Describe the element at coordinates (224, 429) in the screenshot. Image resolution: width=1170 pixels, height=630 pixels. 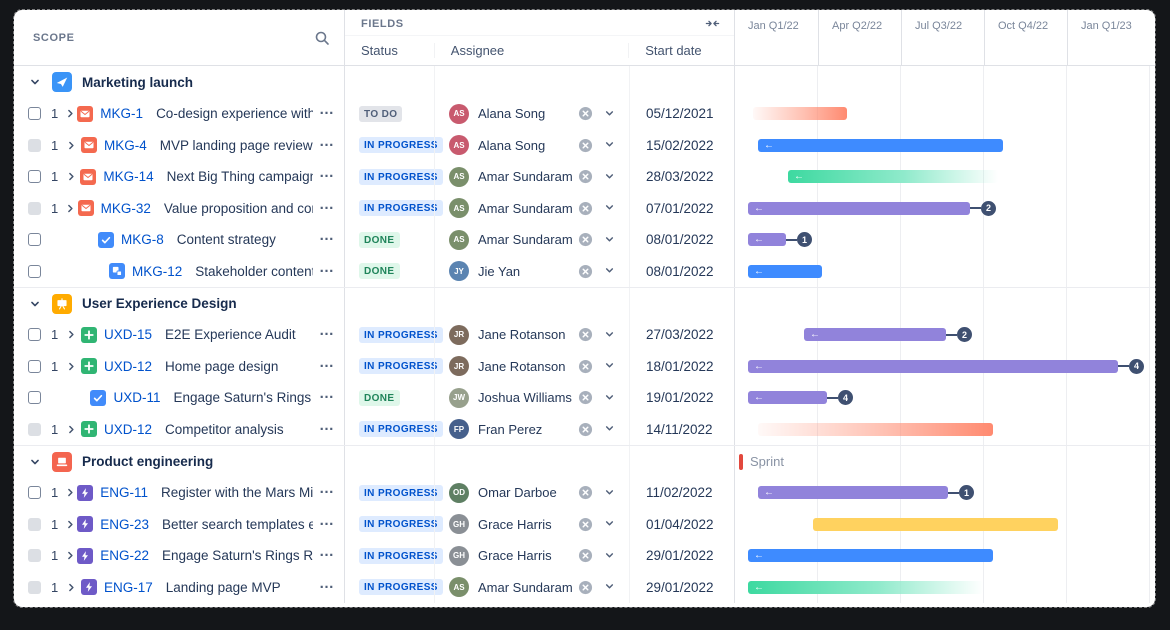
I see `issue-title: Competitor analysis` at that location.